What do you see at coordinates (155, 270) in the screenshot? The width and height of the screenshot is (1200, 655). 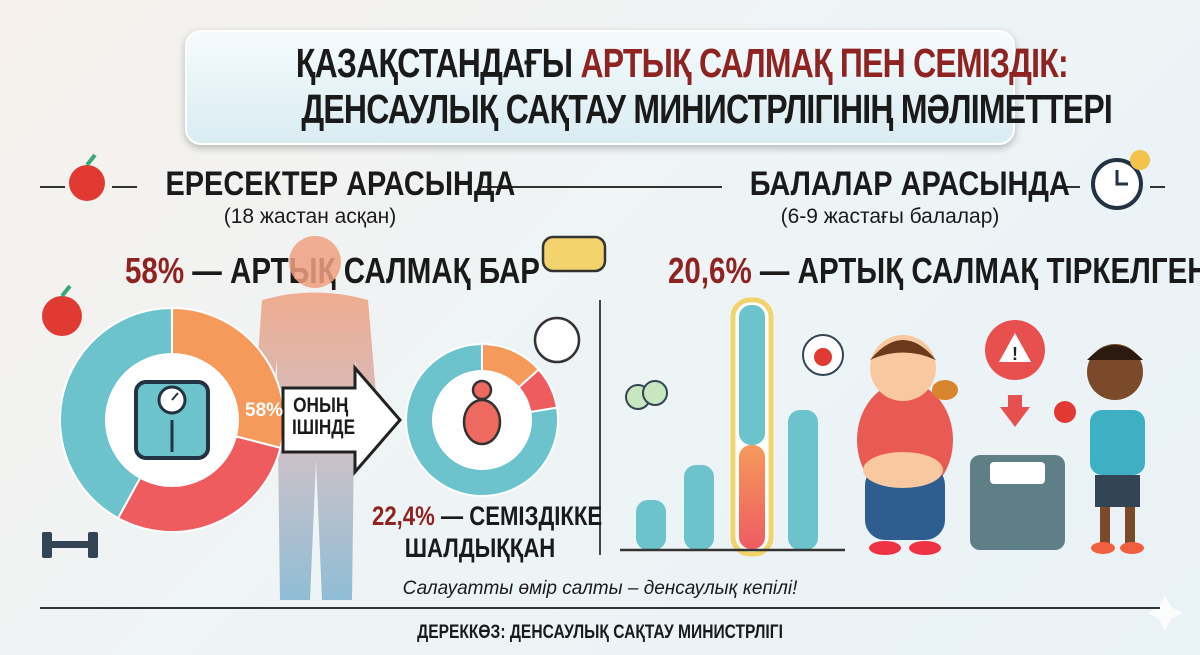 I see `adults-stat-value: 58%` at bounding box center [155, 270].